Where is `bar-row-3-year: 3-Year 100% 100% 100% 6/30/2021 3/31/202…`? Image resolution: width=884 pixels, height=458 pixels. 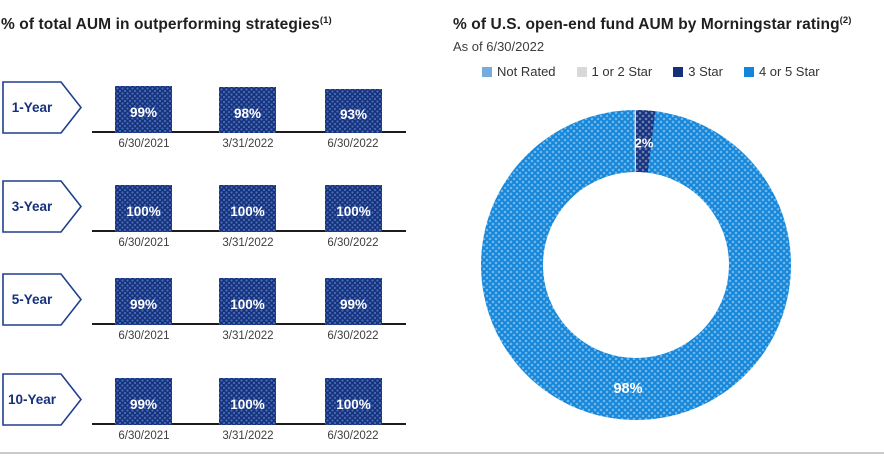
bar-row-3-year: 3-Year 100% 100% 100% 6/30/2021 3/31/202… is located at coordinates (220, 197).